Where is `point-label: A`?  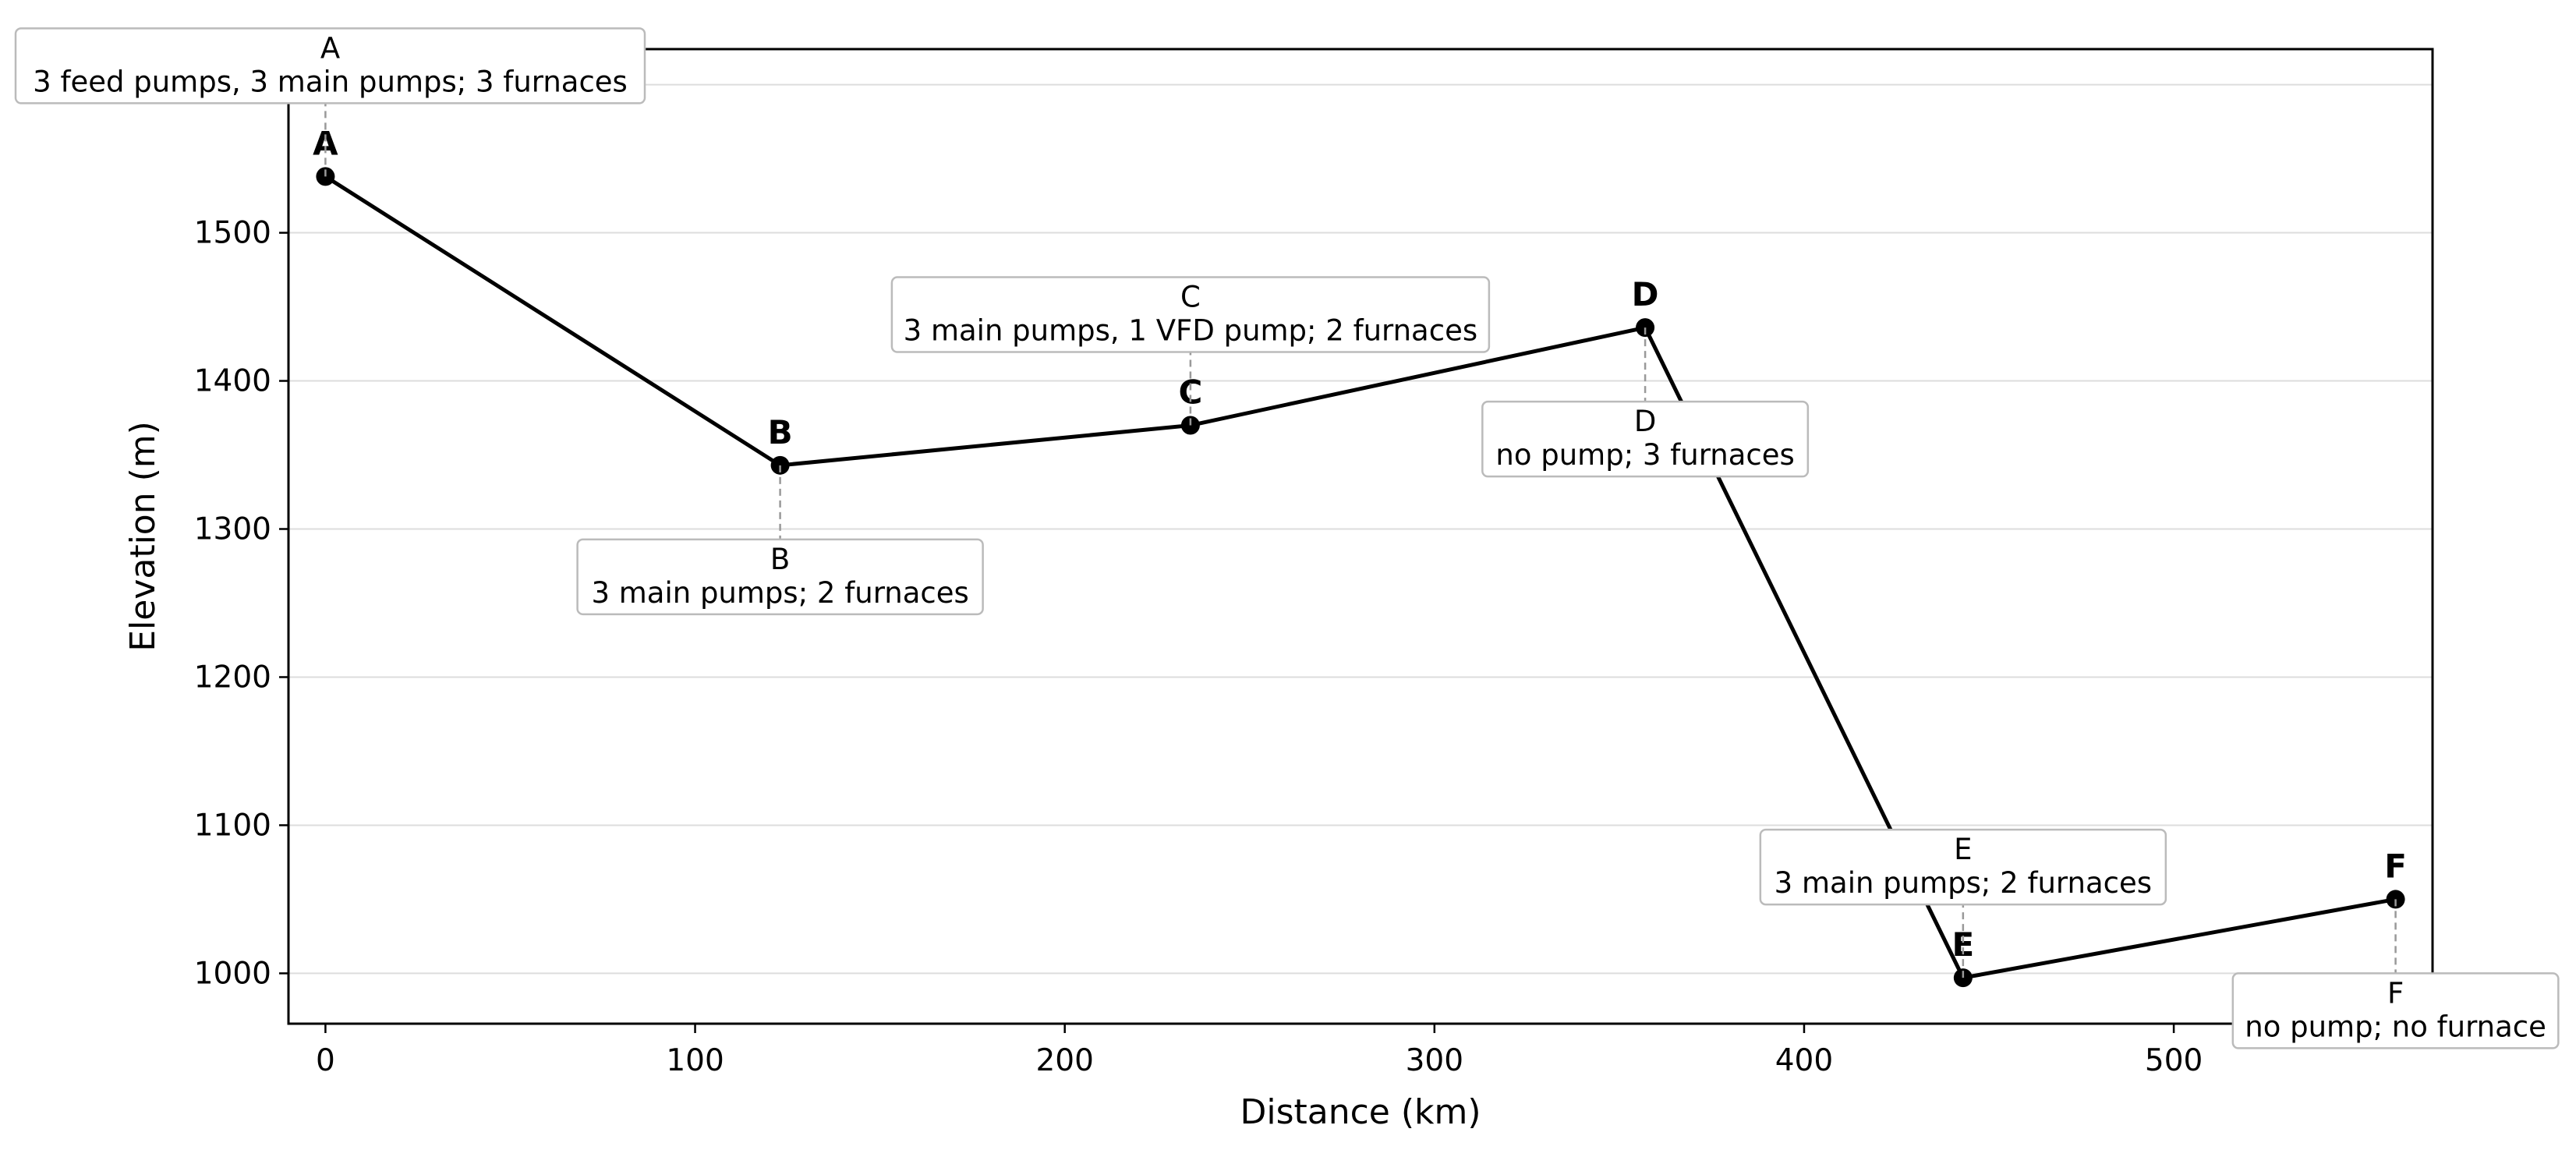
point-label: A is located at coordinates (325, 143).